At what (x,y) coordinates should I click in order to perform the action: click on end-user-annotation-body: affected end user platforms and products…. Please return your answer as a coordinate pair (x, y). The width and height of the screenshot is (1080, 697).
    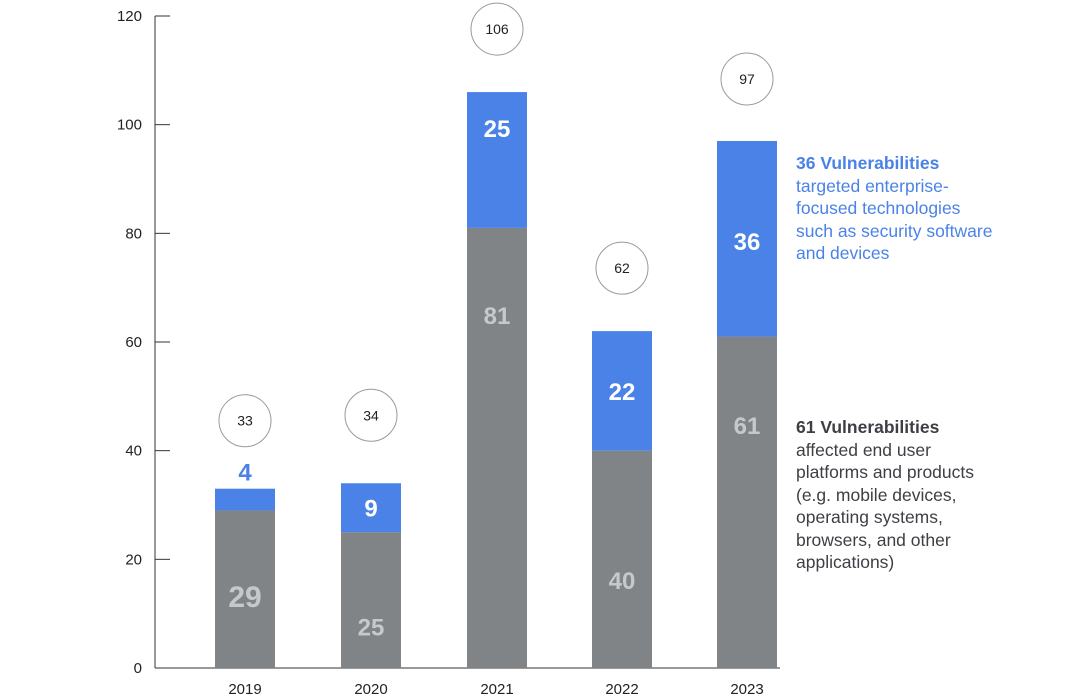
    Looking at the image, I should click on (885, 506).